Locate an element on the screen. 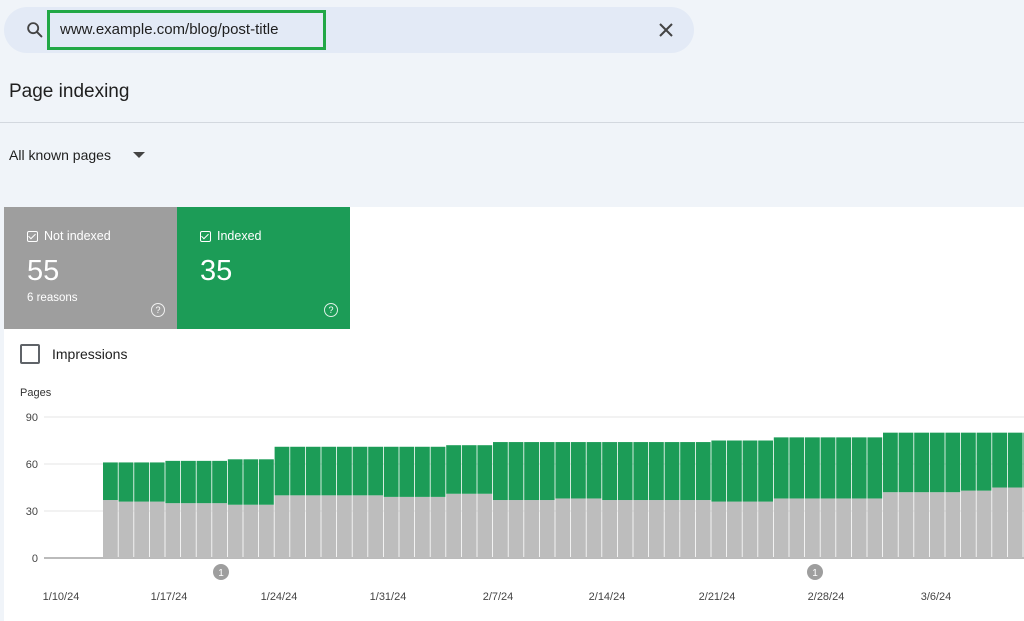 The width and height of the screenshot is (1024, 621). not-indexed-tile: Not indexed 55 6 reasons ? is located at coordinates (90, 268).